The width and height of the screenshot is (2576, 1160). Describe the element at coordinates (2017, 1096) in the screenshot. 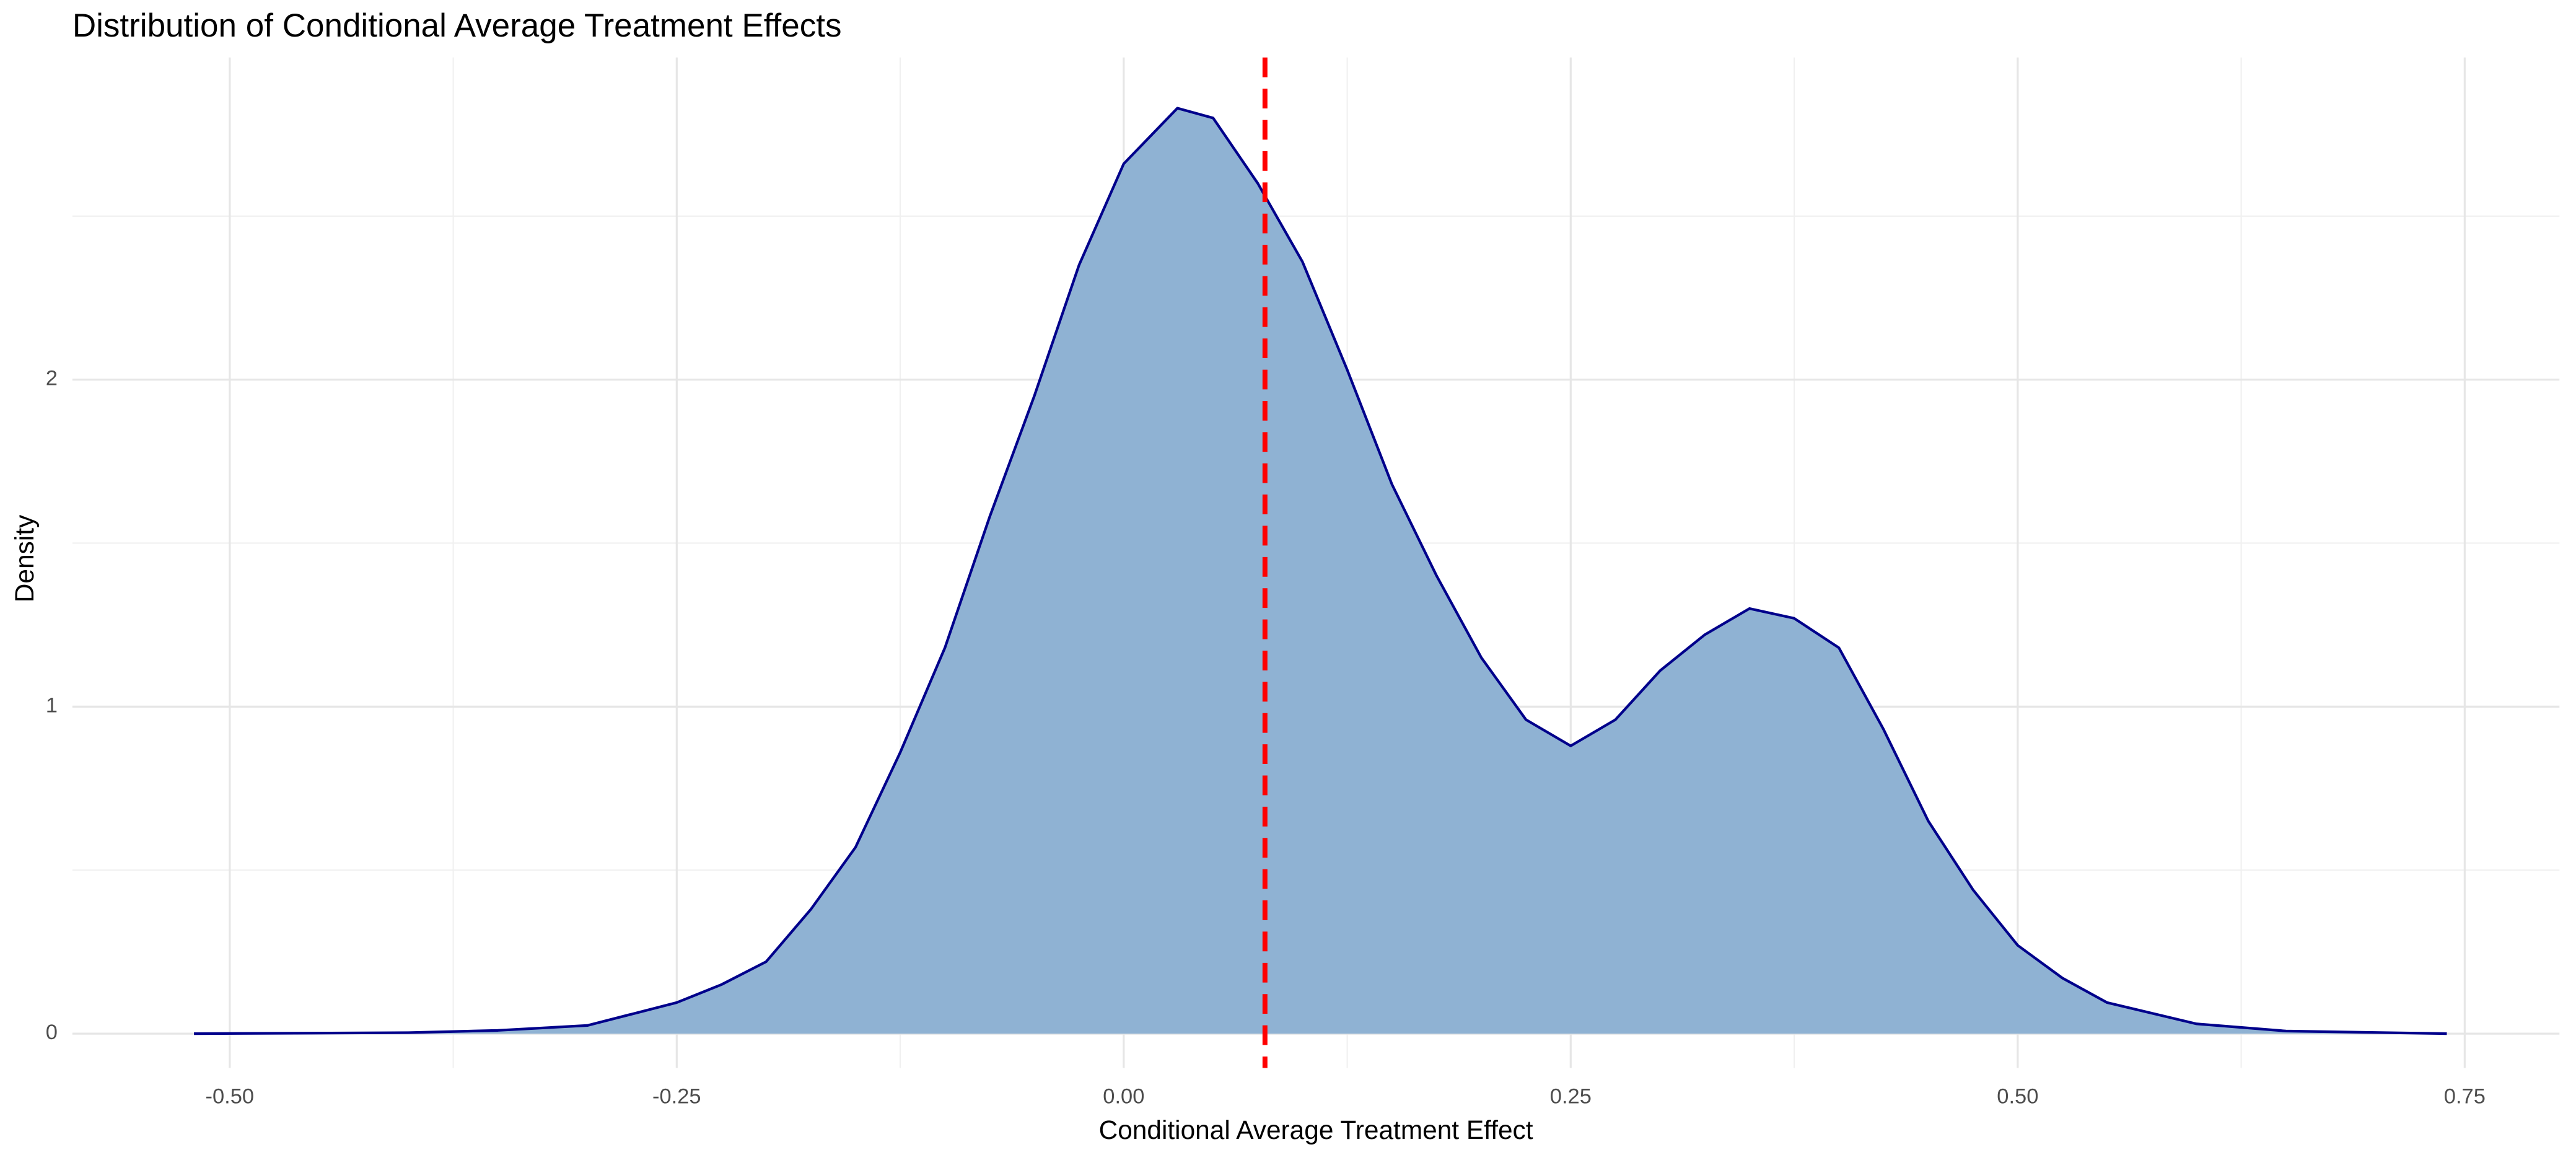

I see `x-tick-label: 0.50` at that location.